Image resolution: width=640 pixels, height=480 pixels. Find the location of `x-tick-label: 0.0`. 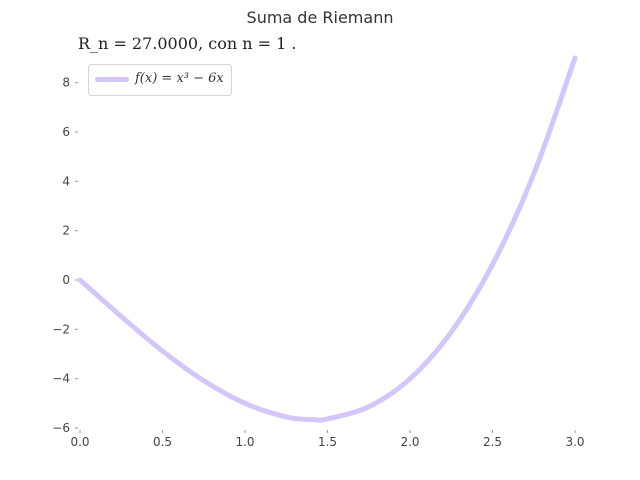

x-tick-label: 0.0 is located at coordinates (79, 442).